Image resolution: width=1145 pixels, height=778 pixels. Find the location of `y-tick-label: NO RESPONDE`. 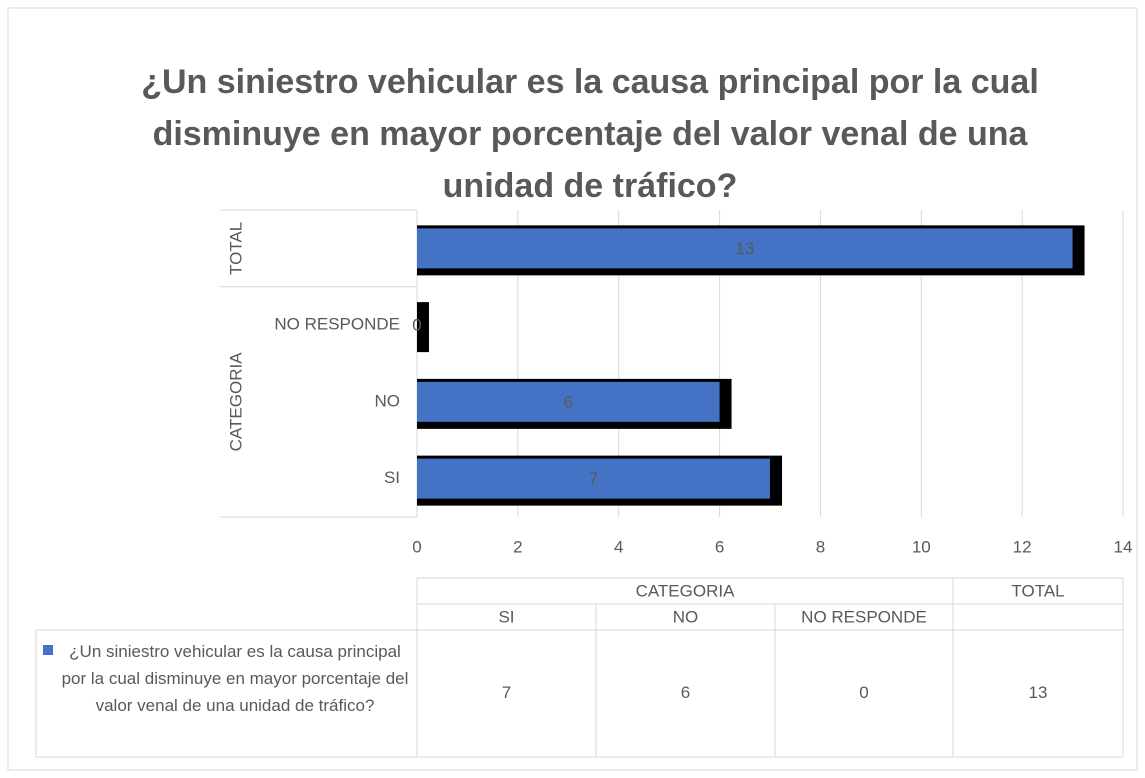

y-tick-label: NO RESPONDE is located at coordinates (337, 324).